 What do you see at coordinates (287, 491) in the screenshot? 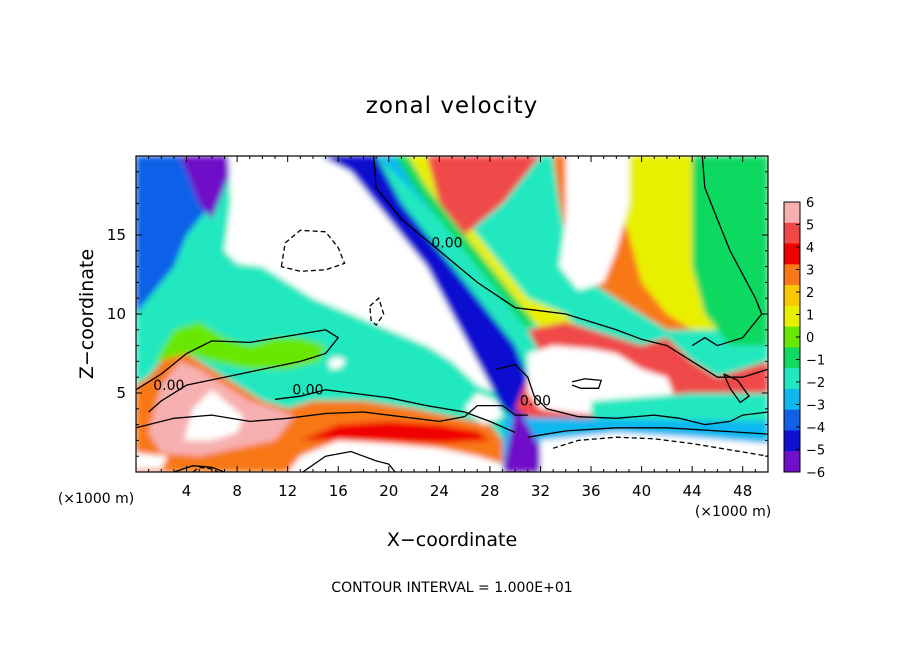
I see `x-tick-label-2: 12` at bounding box center [287, 491].